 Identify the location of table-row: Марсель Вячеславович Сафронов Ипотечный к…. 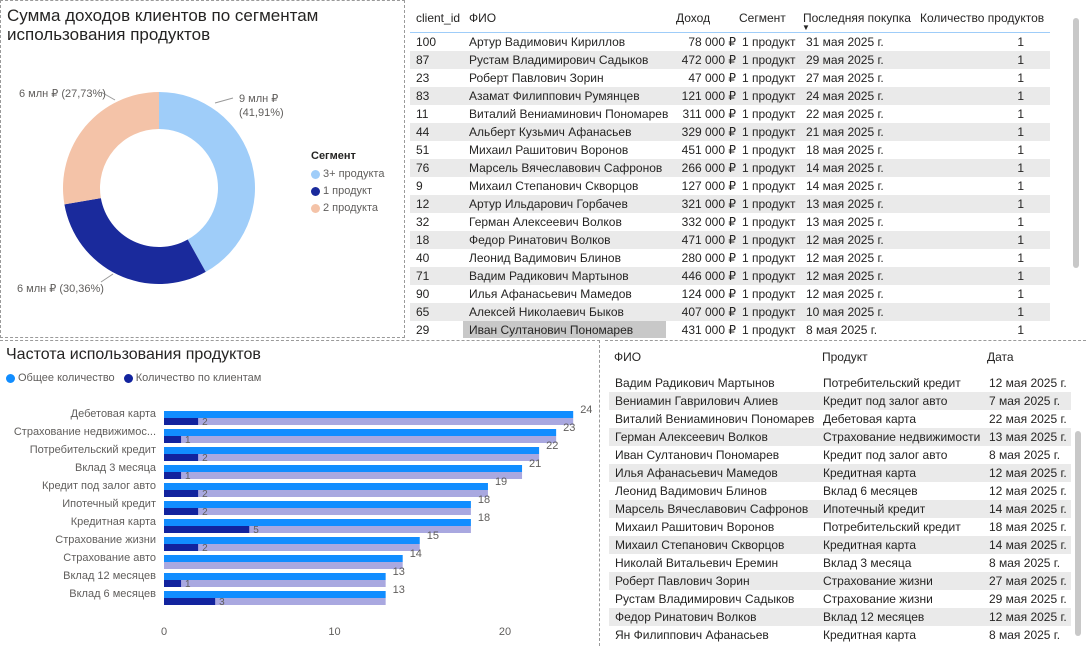
(840, 509).